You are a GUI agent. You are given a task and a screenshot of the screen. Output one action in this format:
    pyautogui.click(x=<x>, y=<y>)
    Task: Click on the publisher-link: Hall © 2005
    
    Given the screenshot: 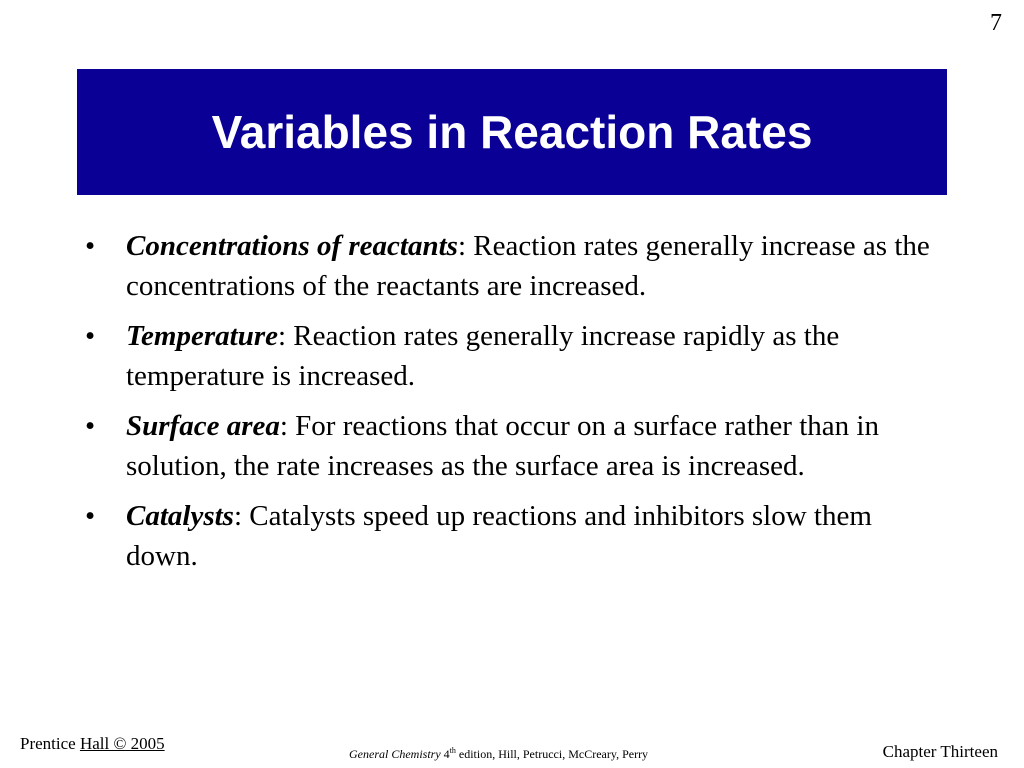 What is the action you would take?
    pyautogui.click(x=122, y=743)
    